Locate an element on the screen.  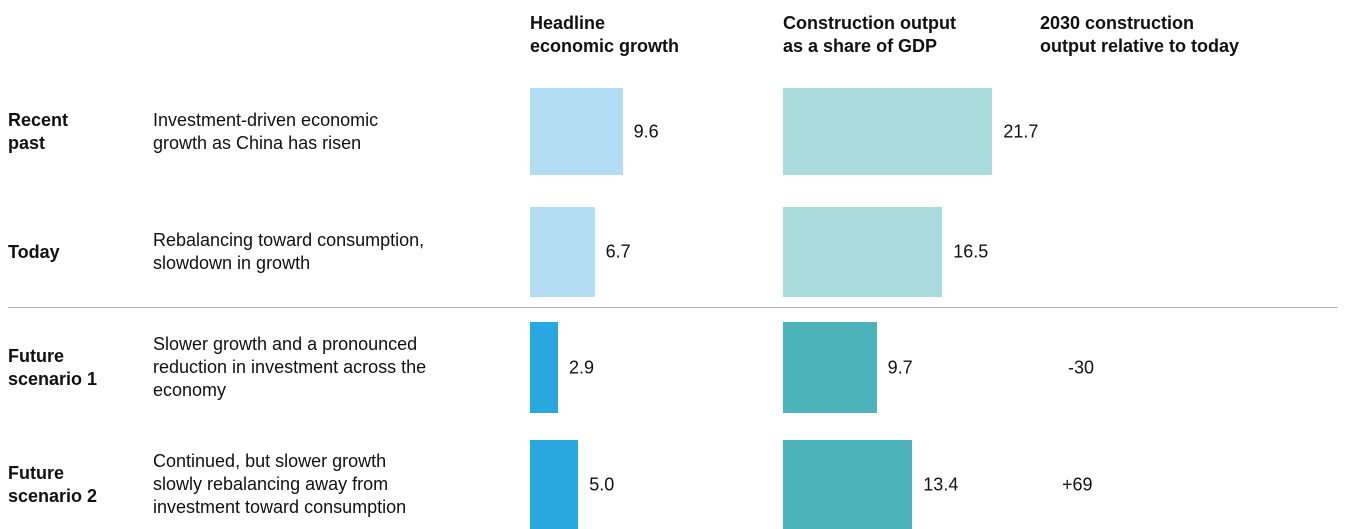
relative-value: -30 is located at coordinates (1081, 367).